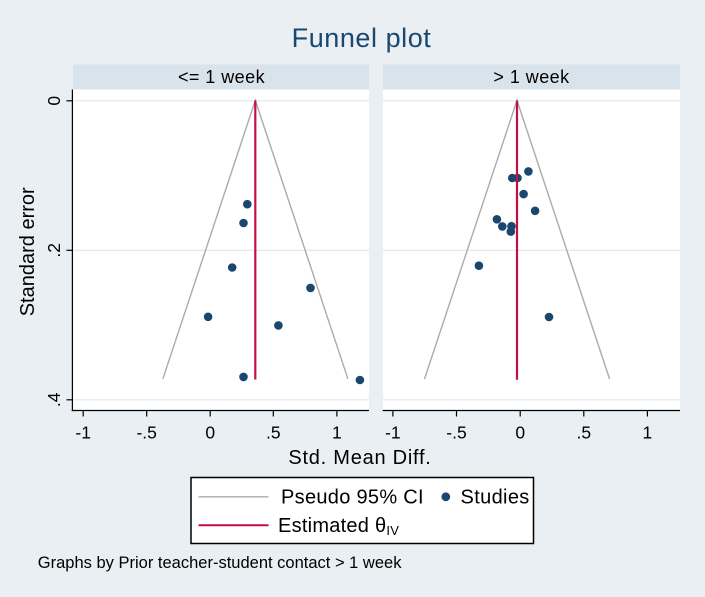 The height and width of the screenshot is (597, 705). I want to click on svg-text: Estimated θIV, so click(338, 526).